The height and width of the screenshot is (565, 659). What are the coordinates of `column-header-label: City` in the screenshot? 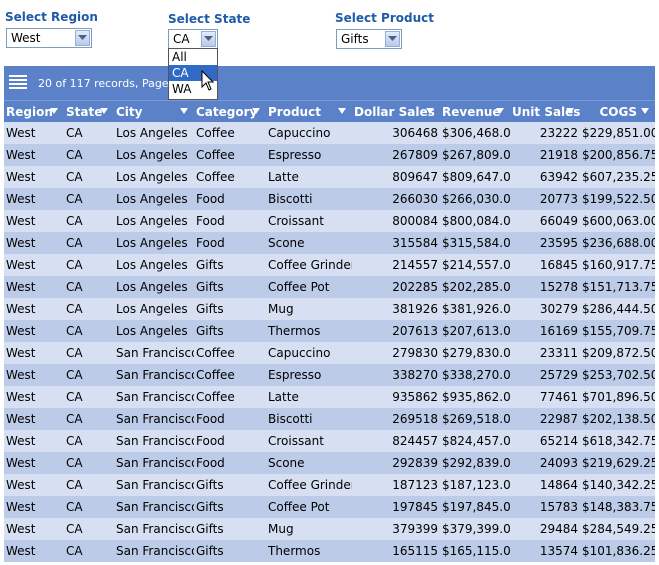 It's located at (129, 111).